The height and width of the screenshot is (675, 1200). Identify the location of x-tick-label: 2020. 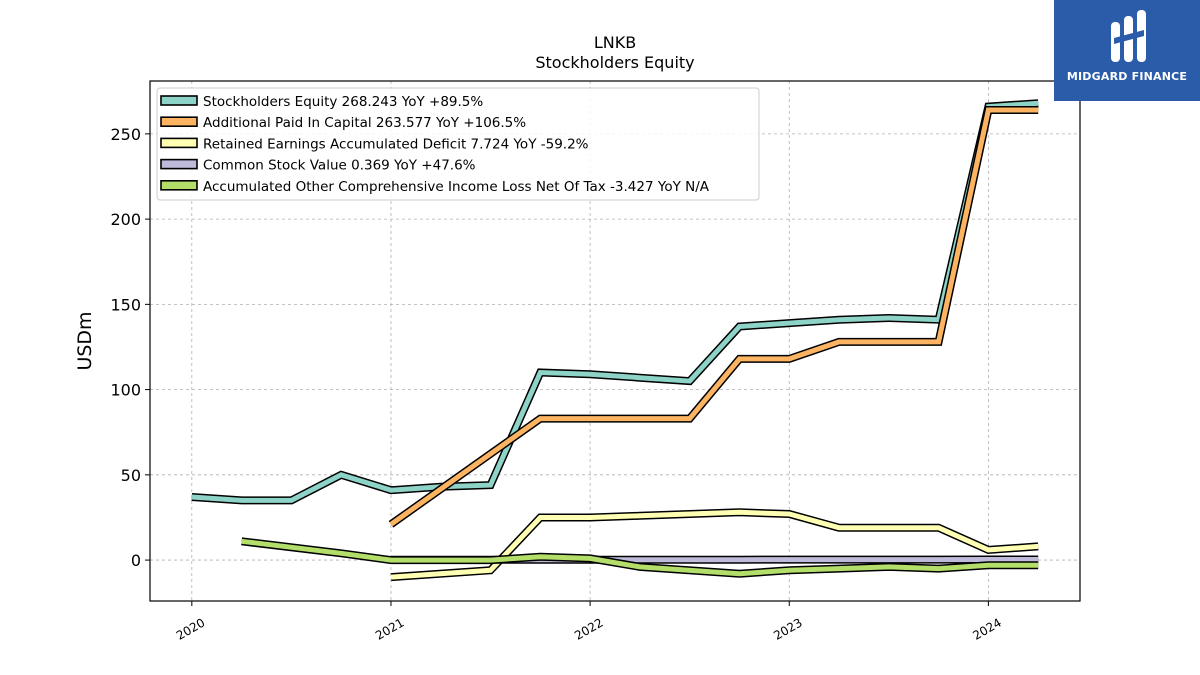
(190, 628).